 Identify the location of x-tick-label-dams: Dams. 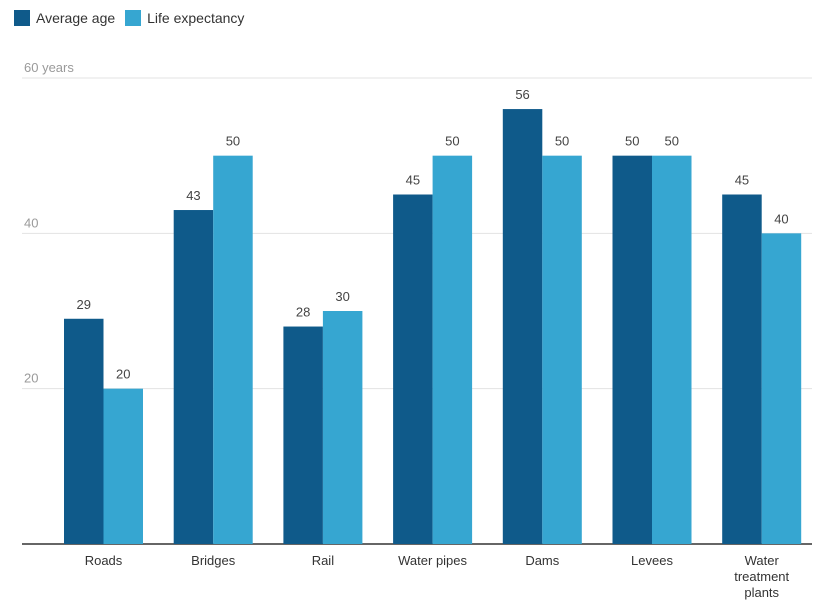
(542, 560).